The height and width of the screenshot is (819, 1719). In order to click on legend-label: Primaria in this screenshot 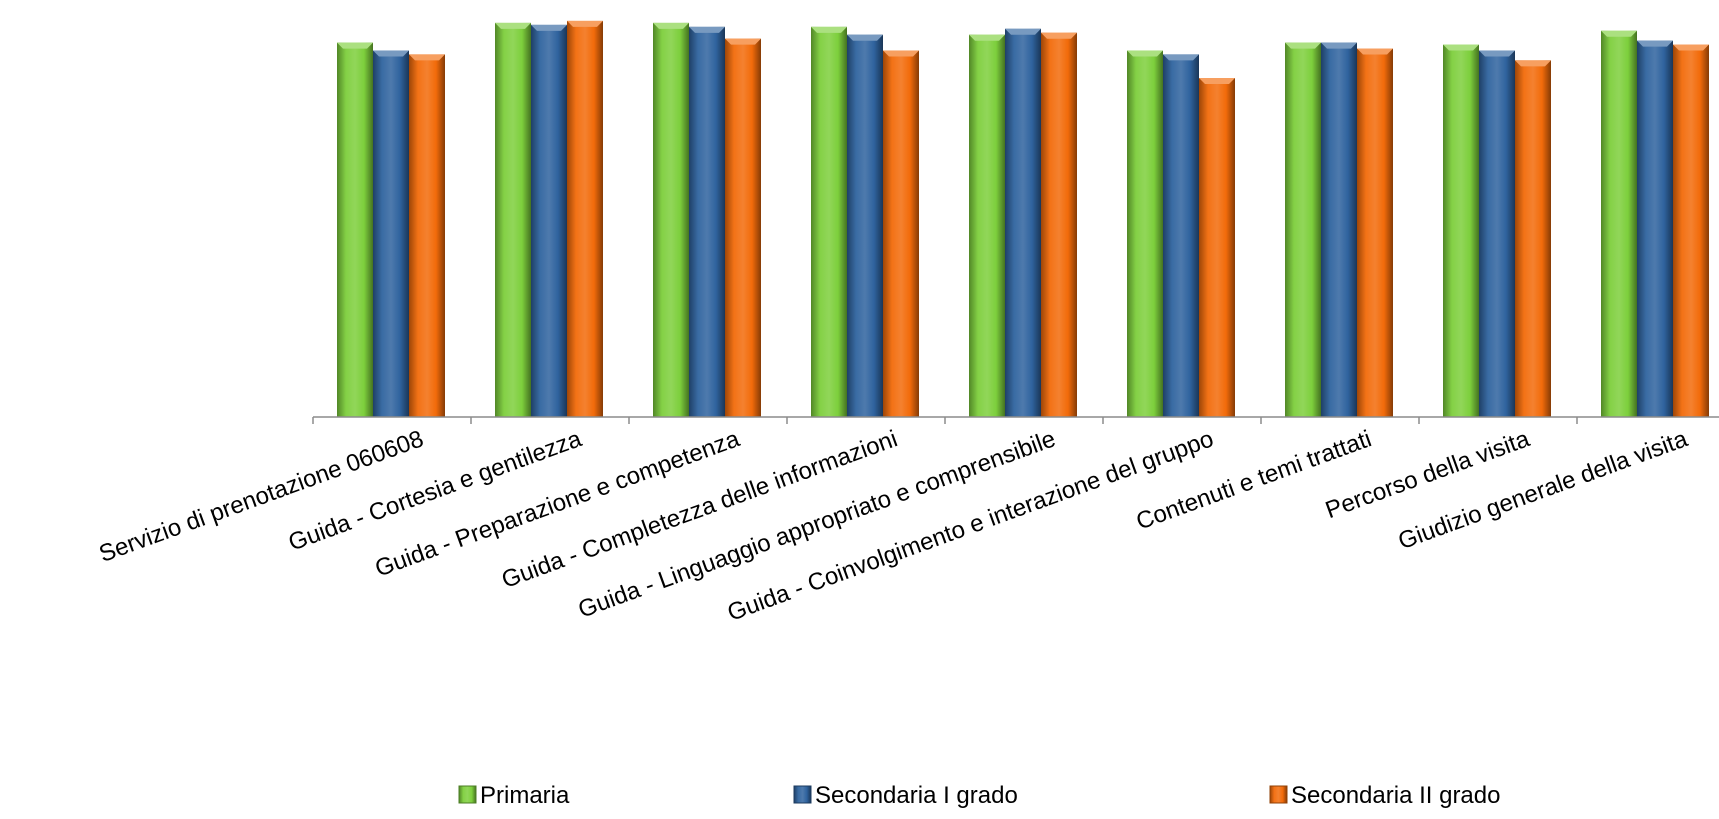, I will do `click(525, 795)`.